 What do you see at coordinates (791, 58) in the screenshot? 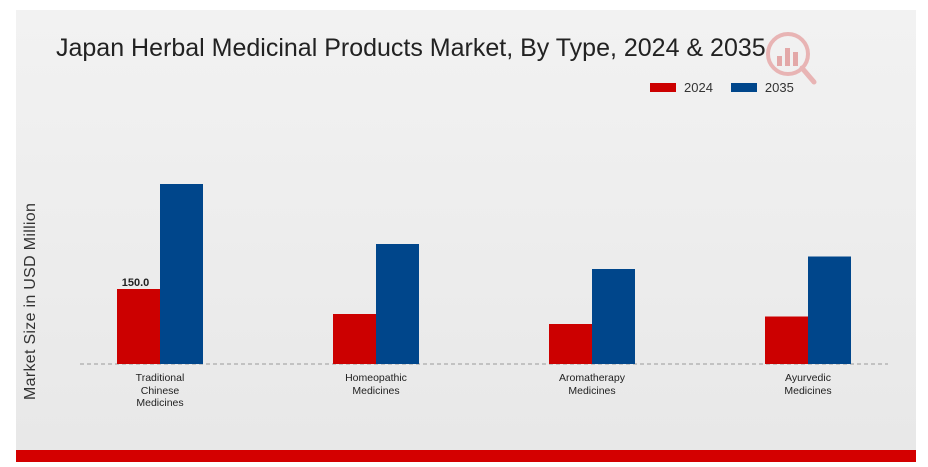
I see `brand-logo-icon` at bounding box center [791, 58].